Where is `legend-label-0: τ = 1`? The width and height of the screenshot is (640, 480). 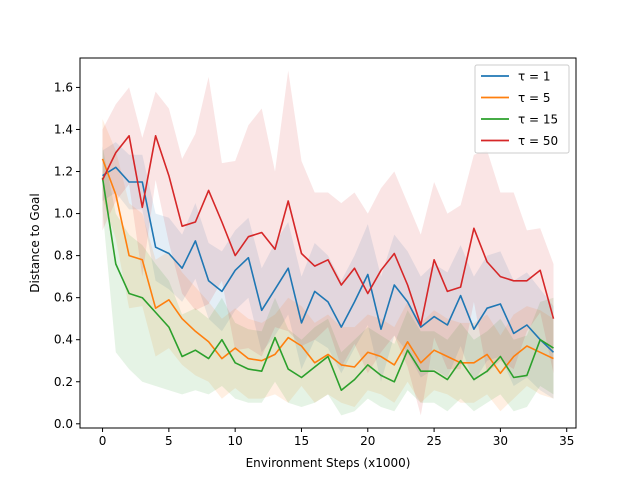 legend-label-0: τ = 1 is located at coordinates (534, 77).